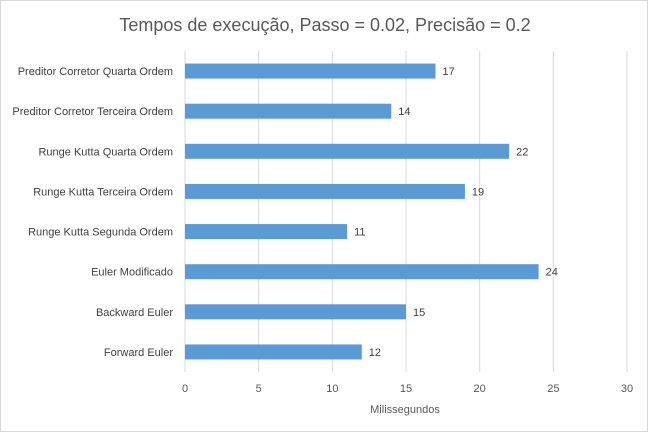 This screenshot has height=432, width=648. Describe the element at coordinates (132, 273) in the screenshot. I see `category-label: Euler Modificado` at that location.